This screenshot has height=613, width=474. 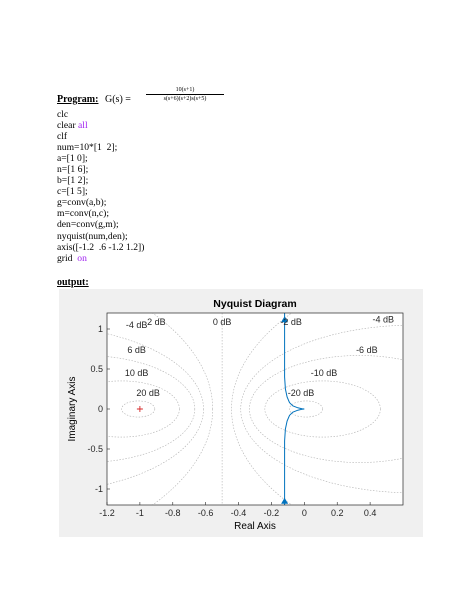 I want to click on transfer-function-denominator: s(s+6)(s+2)s(s+5), so click(x=185, y=98).